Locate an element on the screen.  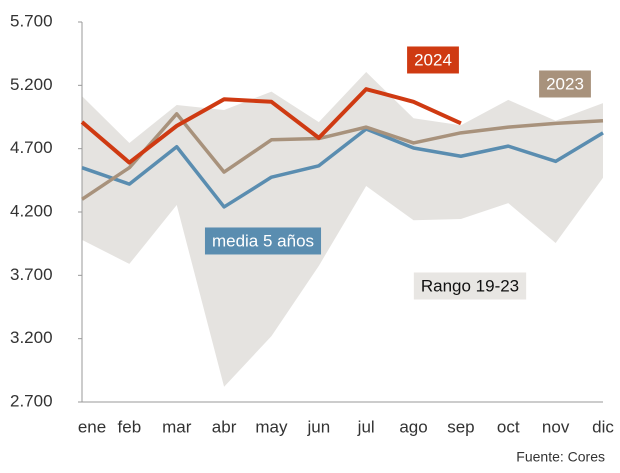
y-tick-label: 3.700 is located at coordinates (31, 274).